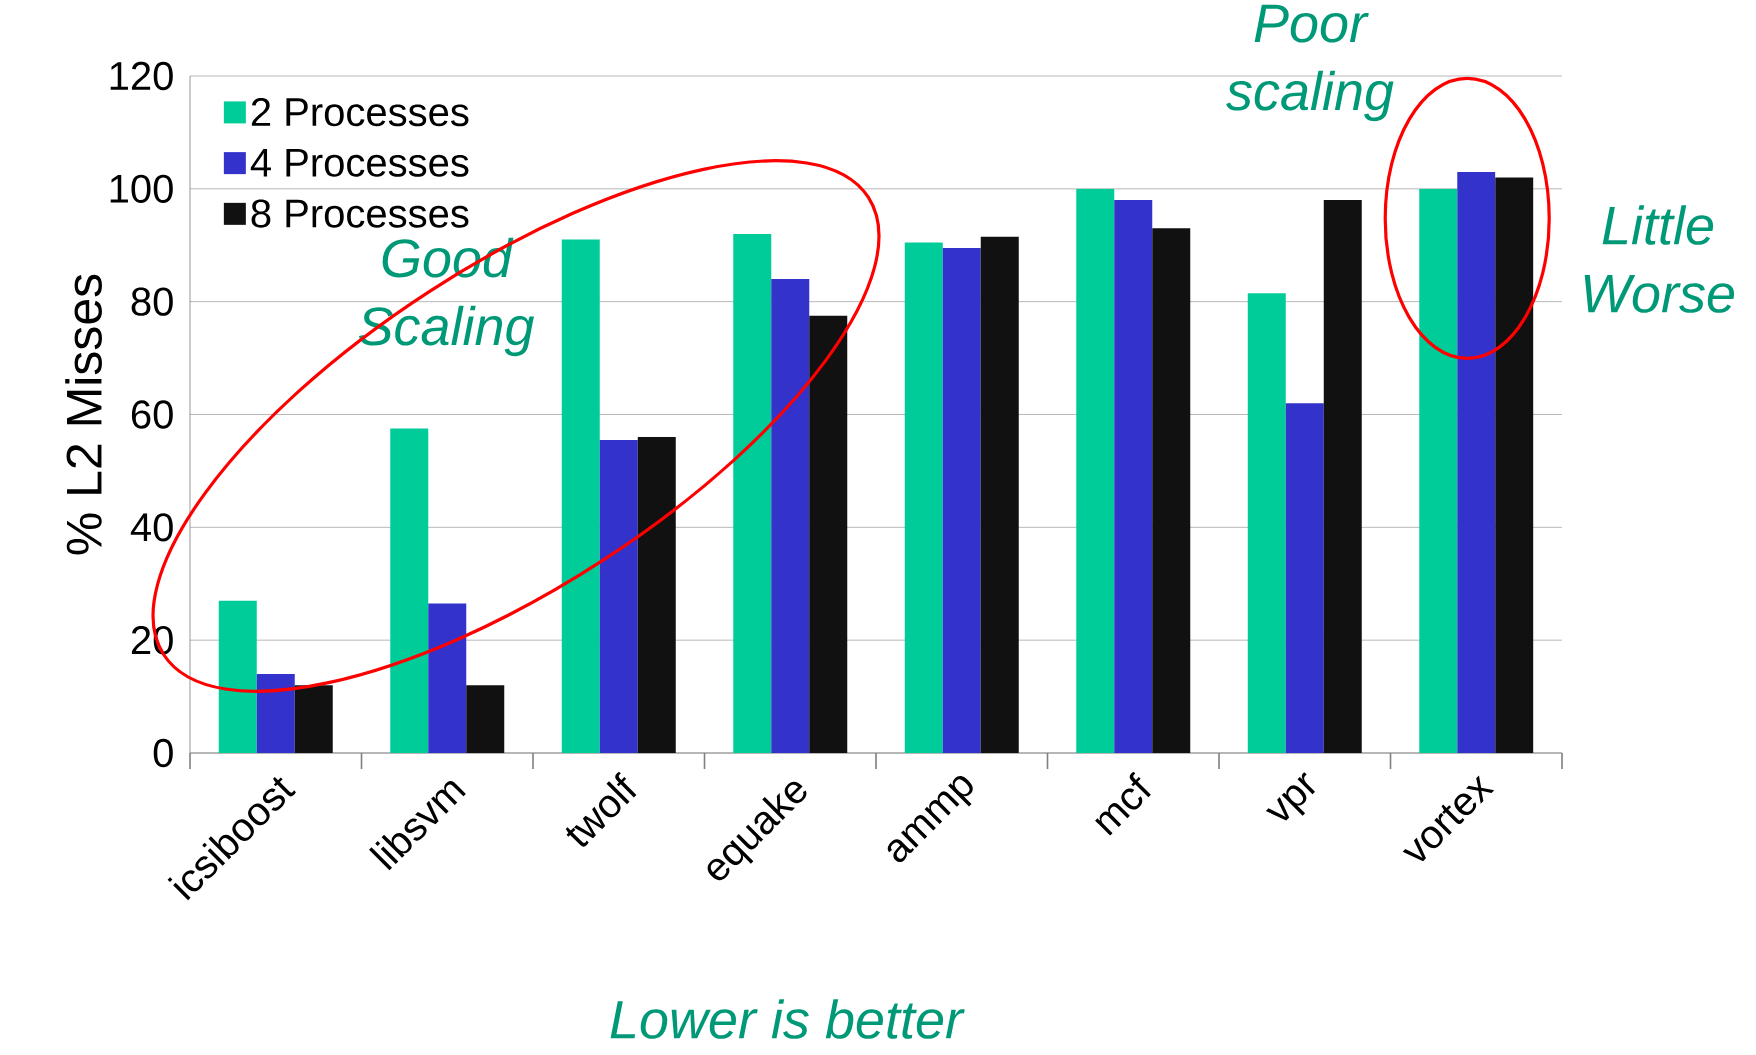 The image size is (1756, 1055). I want to click on legend-label: 8 Processes, so click(360, 213).